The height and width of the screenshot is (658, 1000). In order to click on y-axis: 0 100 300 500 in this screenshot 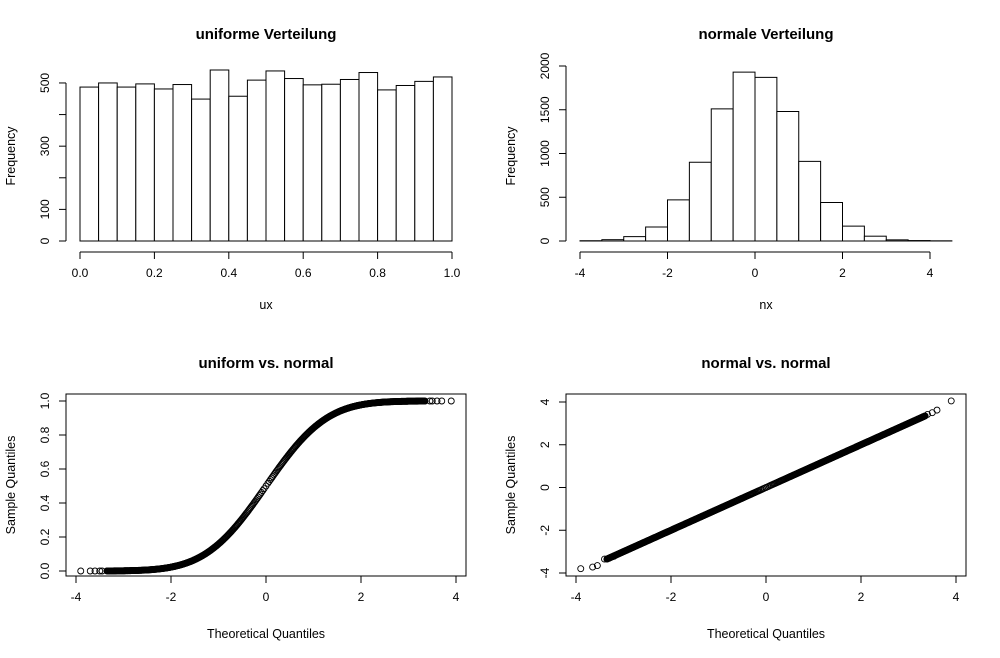, I will do `click(52, 158)`.